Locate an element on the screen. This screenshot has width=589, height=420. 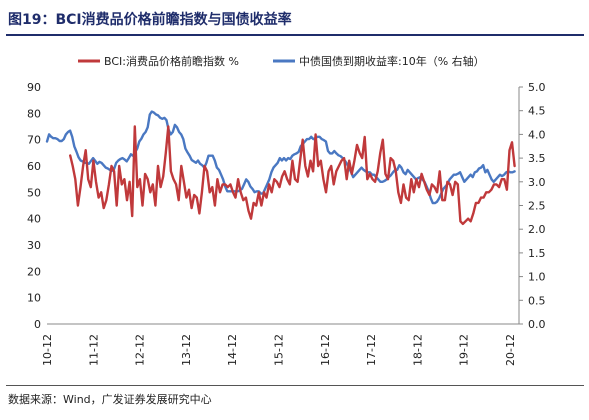
y-left-tick-label: 60 is located at coordinates (34, 166).